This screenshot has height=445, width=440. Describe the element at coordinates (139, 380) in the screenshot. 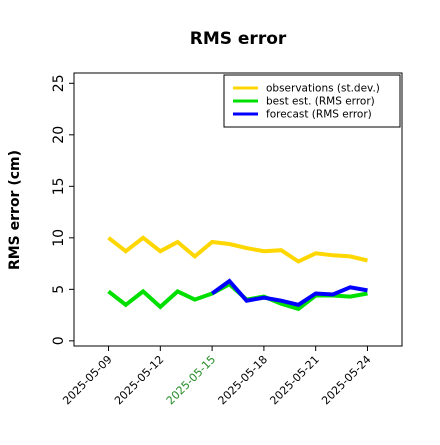

I see `x-tick-label: 2025-05-12` at that location.